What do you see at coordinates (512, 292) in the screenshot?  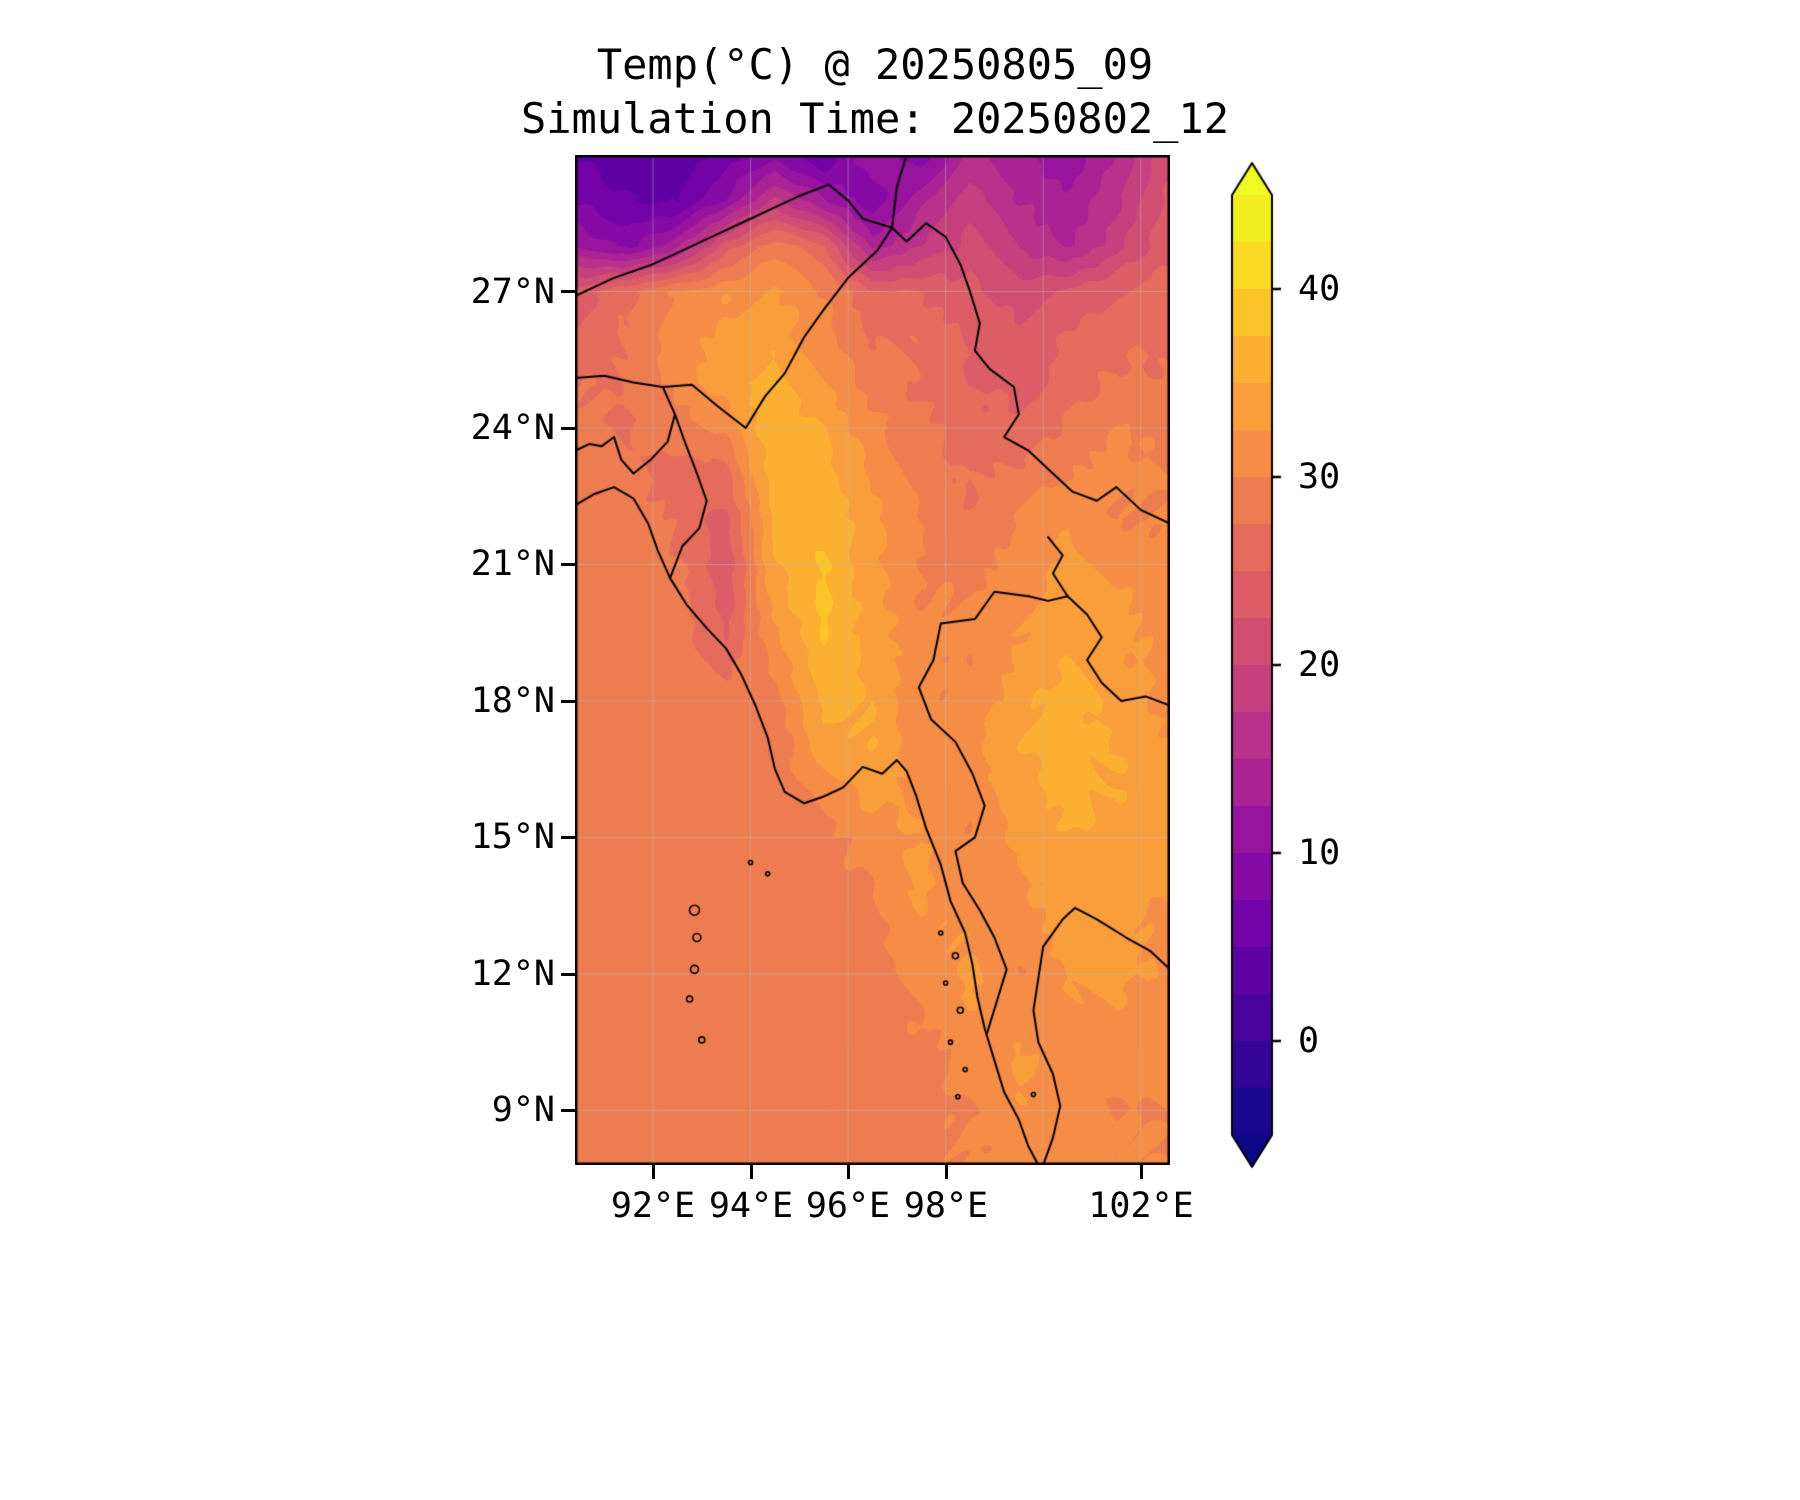 I see `lat-tick-label: 27°N` at bounding box center [512, 292].